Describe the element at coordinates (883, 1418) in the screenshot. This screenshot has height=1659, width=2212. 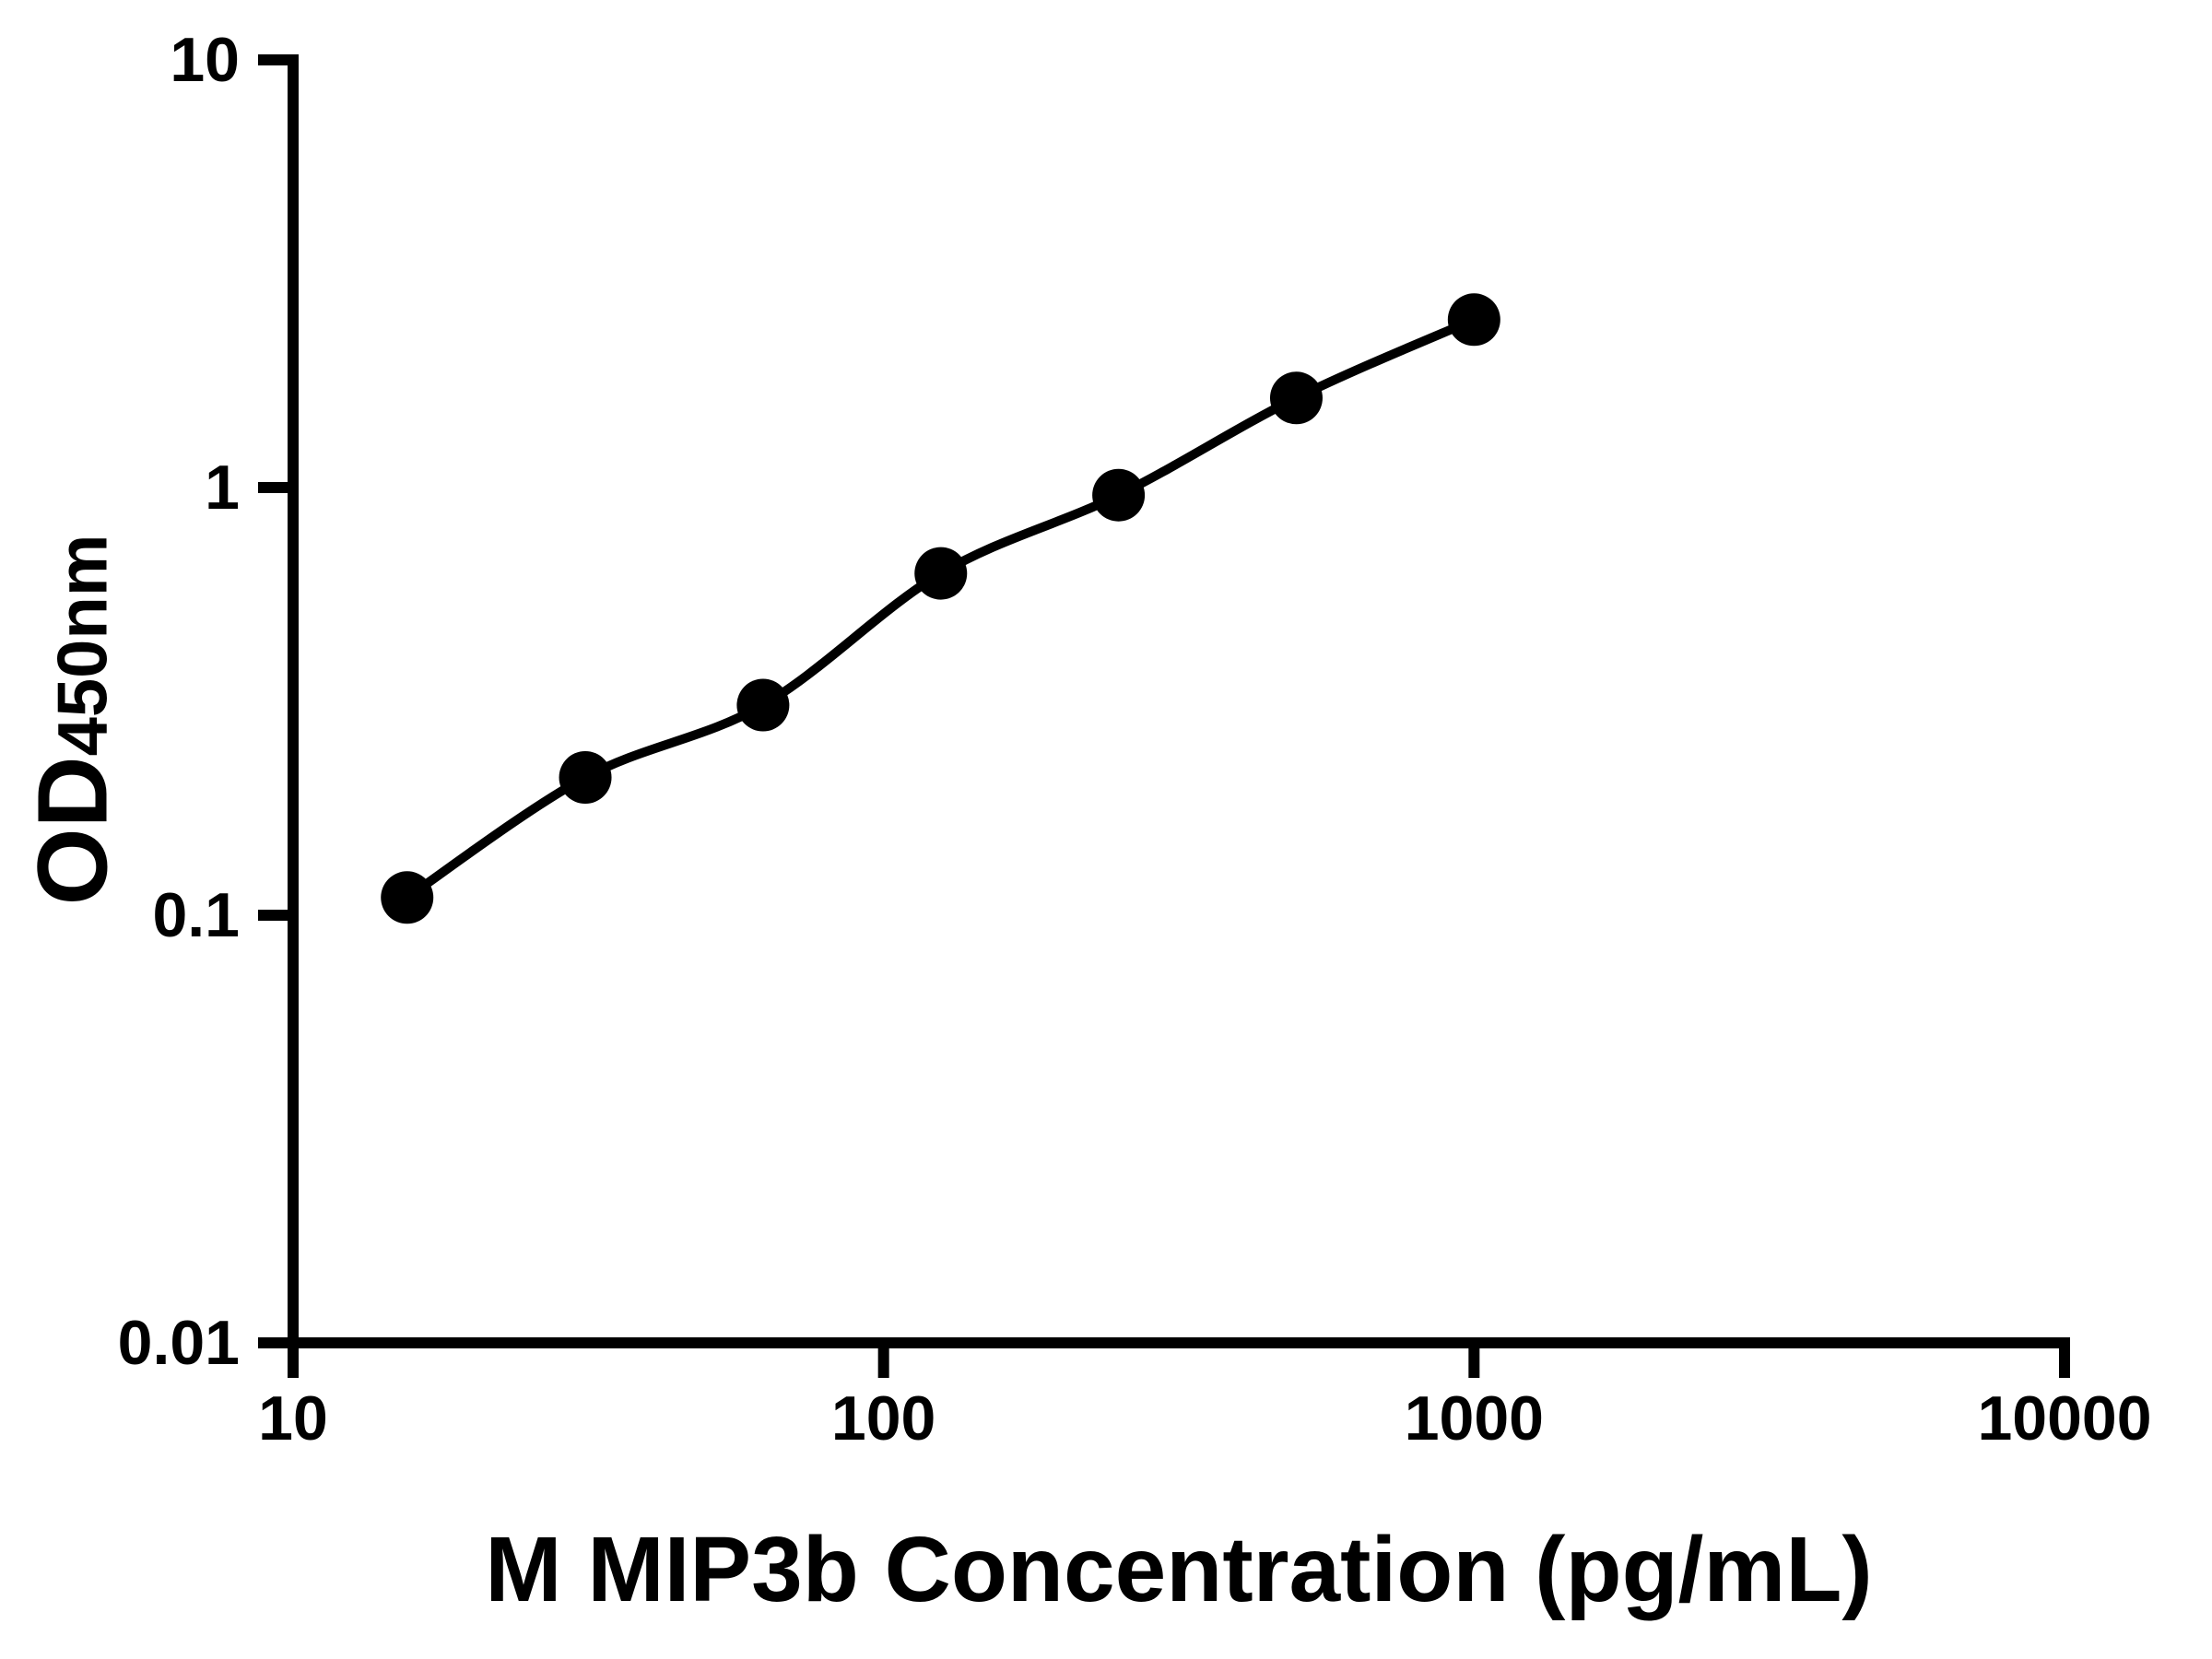
I see `x-tick-label: 100` at that location.